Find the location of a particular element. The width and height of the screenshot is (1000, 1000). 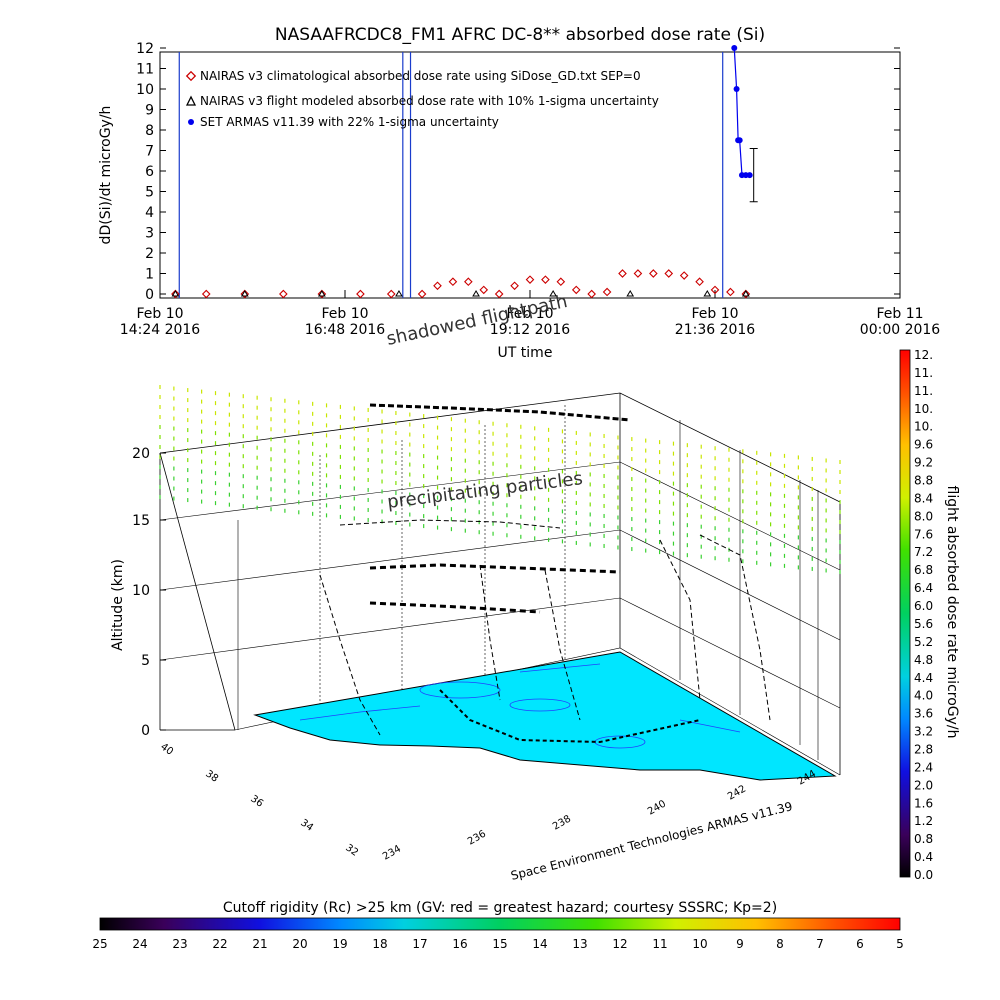

3d-ytick-label: 36 is located at coordinates (256, 801).